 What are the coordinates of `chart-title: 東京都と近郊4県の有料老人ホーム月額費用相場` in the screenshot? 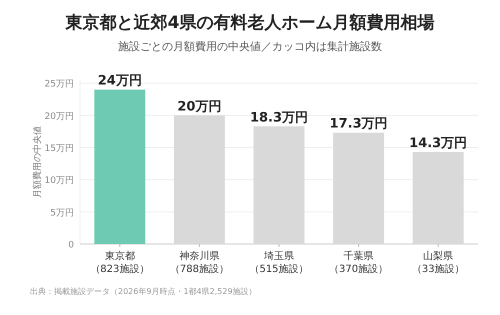 It's located at (249, 23).